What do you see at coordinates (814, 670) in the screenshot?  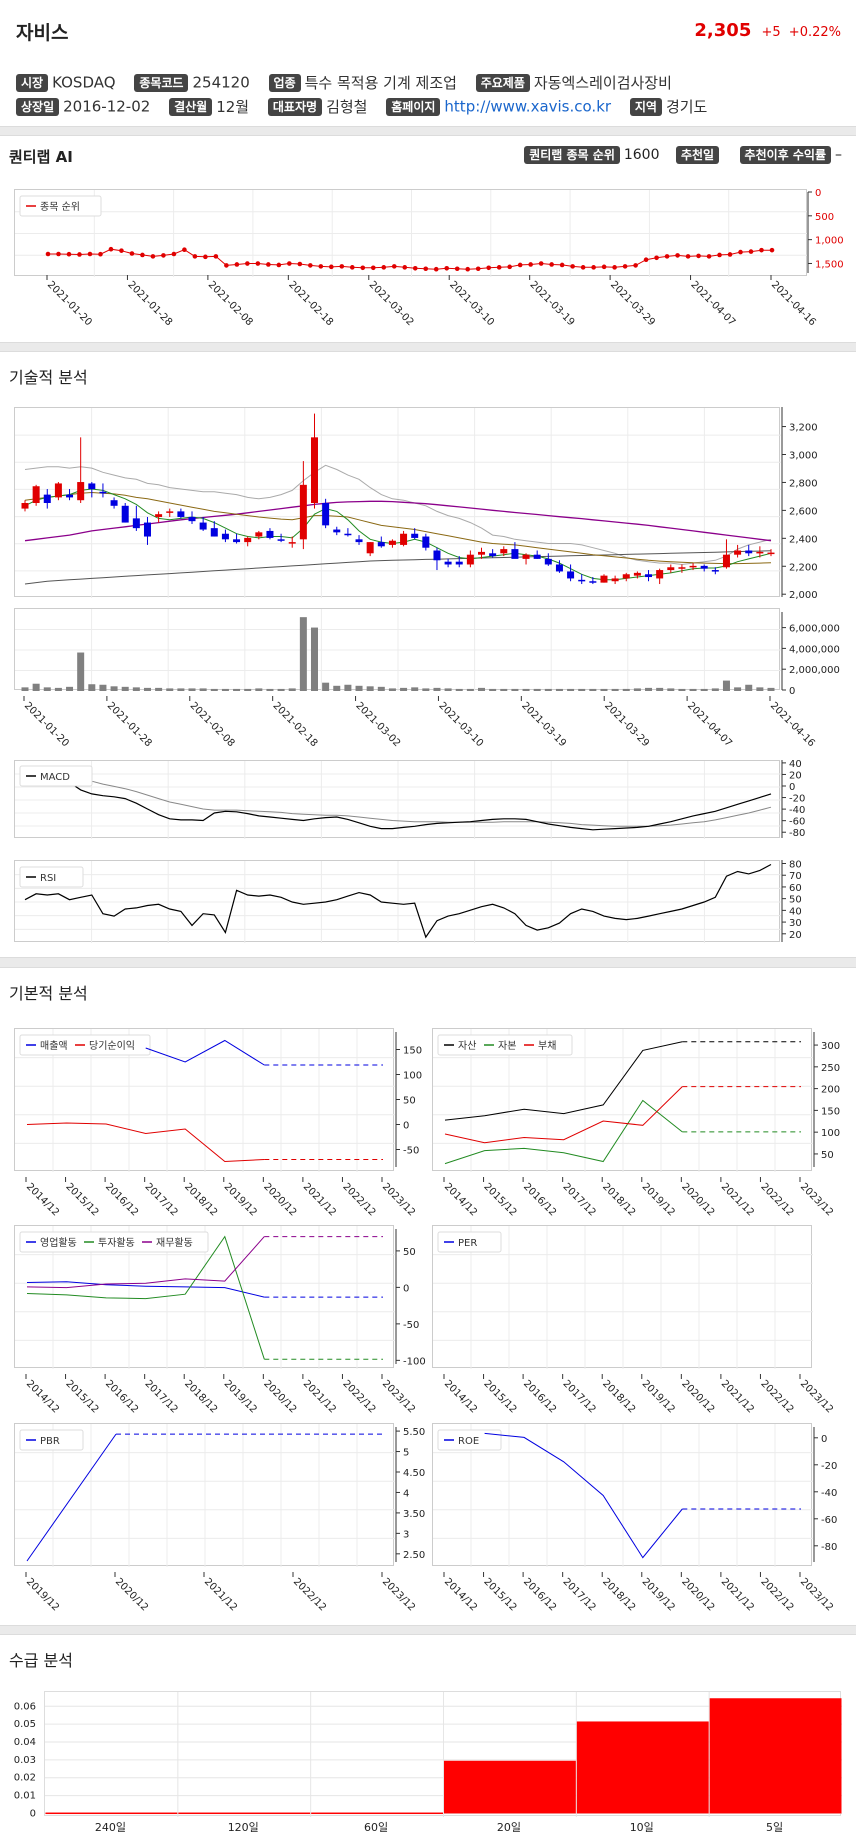 I see `volume-y-tick-label: 2,000,000` at bounding box center [814, 670].